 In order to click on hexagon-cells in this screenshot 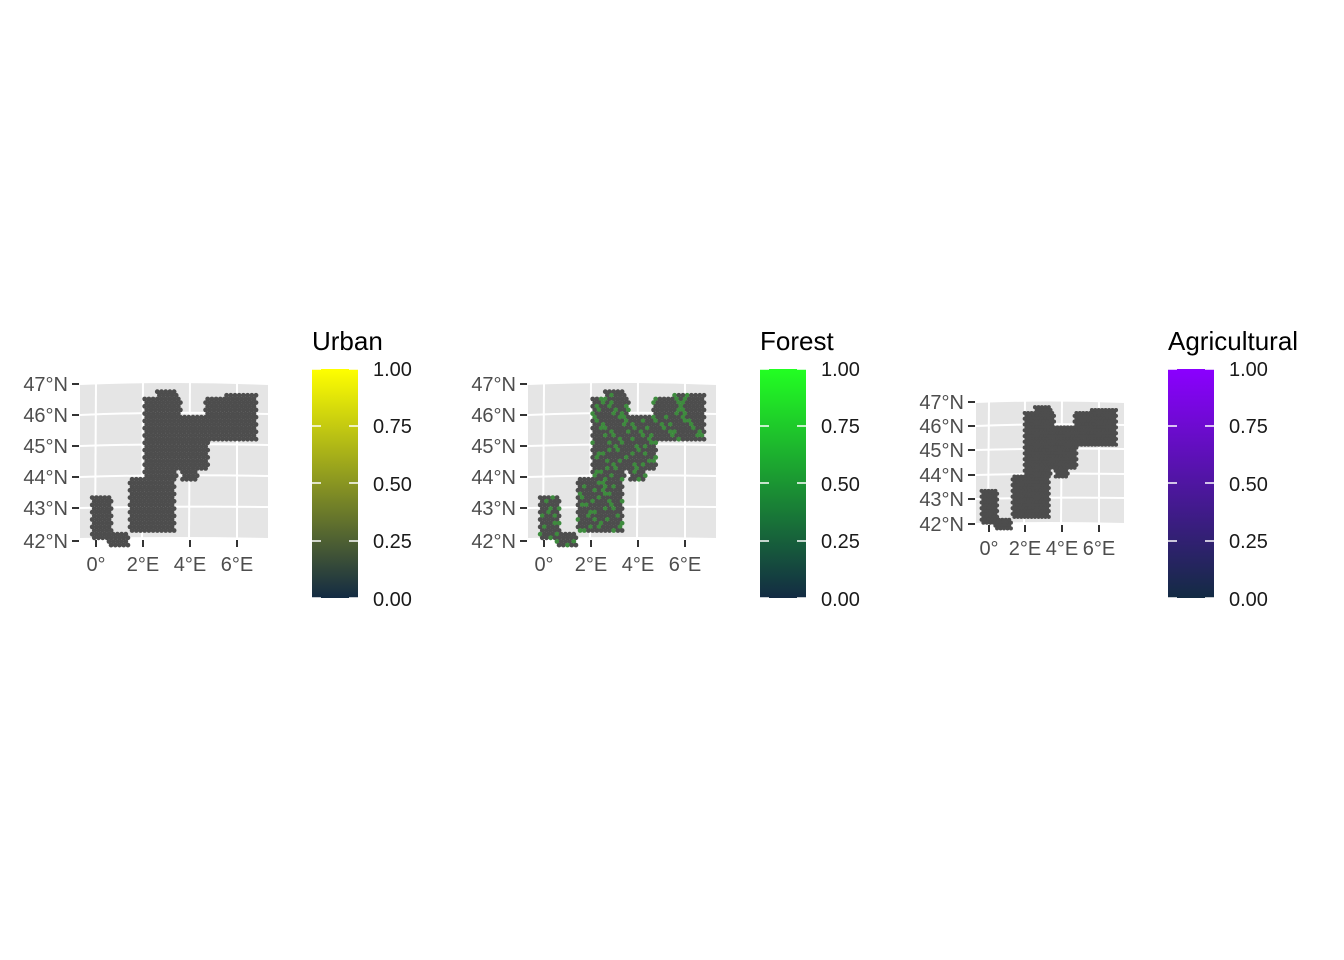, I will do `click(622, 468)`.